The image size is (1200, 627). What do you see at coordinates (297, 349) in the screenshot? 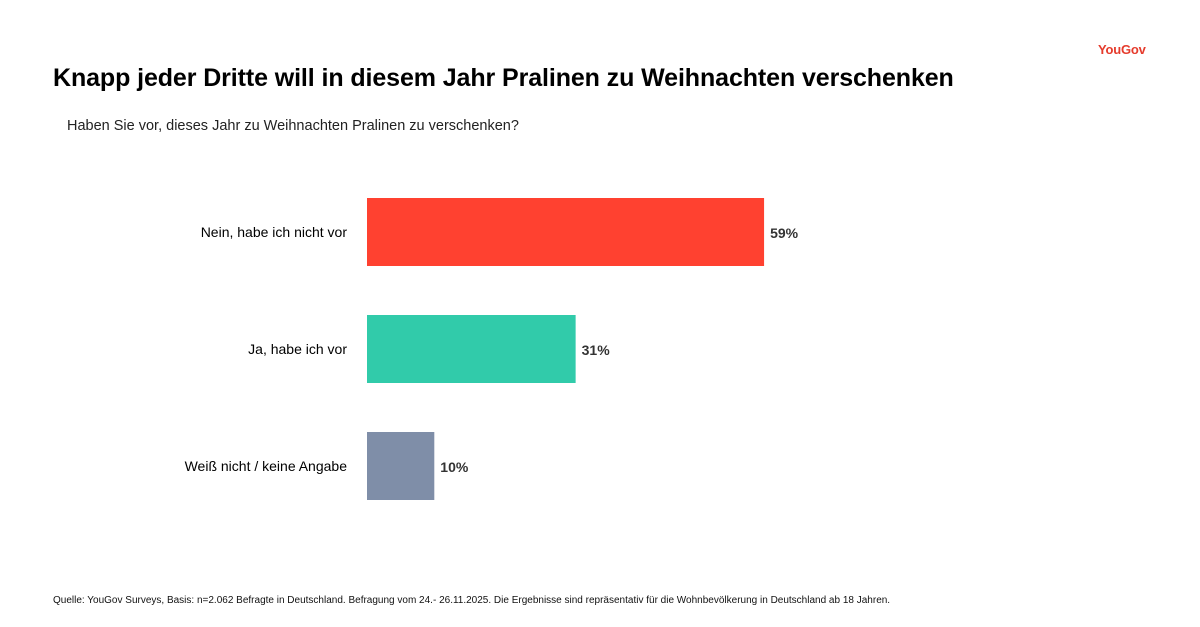
I see `category-label: Ja, habe ich vor` at bounding box center [297, 349].